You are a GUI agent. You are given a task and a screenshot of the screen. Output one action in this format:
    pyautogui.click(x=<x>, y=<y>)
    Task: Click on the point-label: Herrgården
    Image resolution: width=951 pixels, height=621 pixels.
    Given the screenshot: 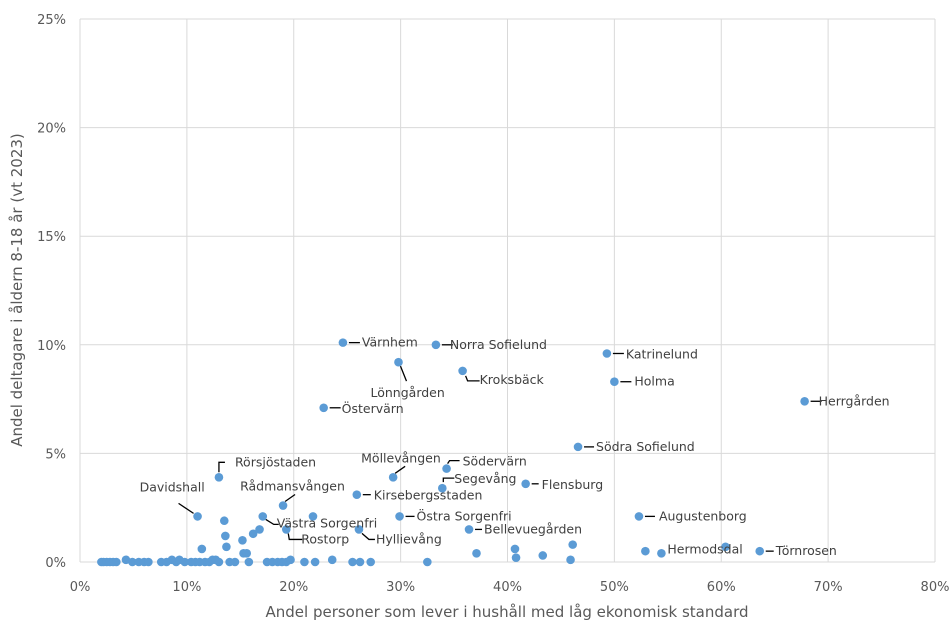 What is the action you would take?
    pyautogui.click(x=854, y=400)
    